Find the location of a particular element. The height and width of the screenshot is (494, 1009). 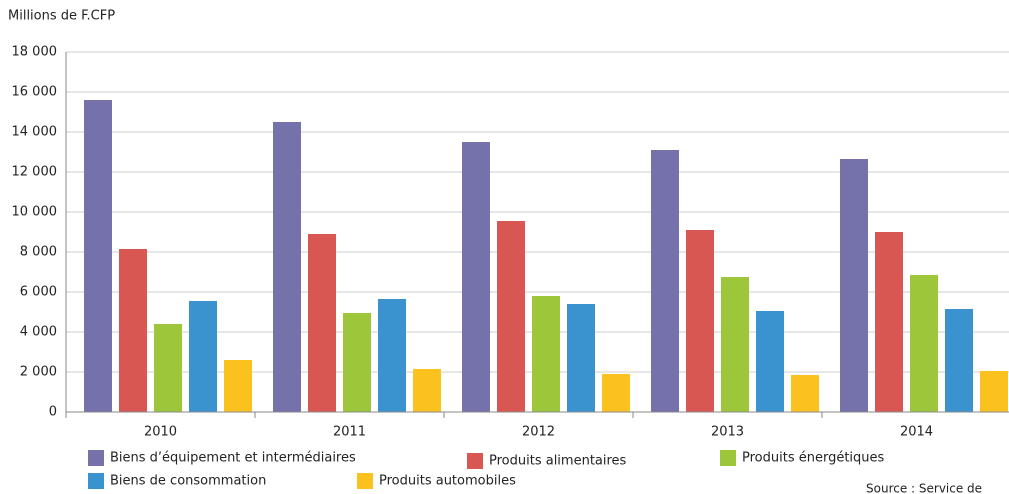

y-tick-label: 2 000 is located at coordinates (38, 372).